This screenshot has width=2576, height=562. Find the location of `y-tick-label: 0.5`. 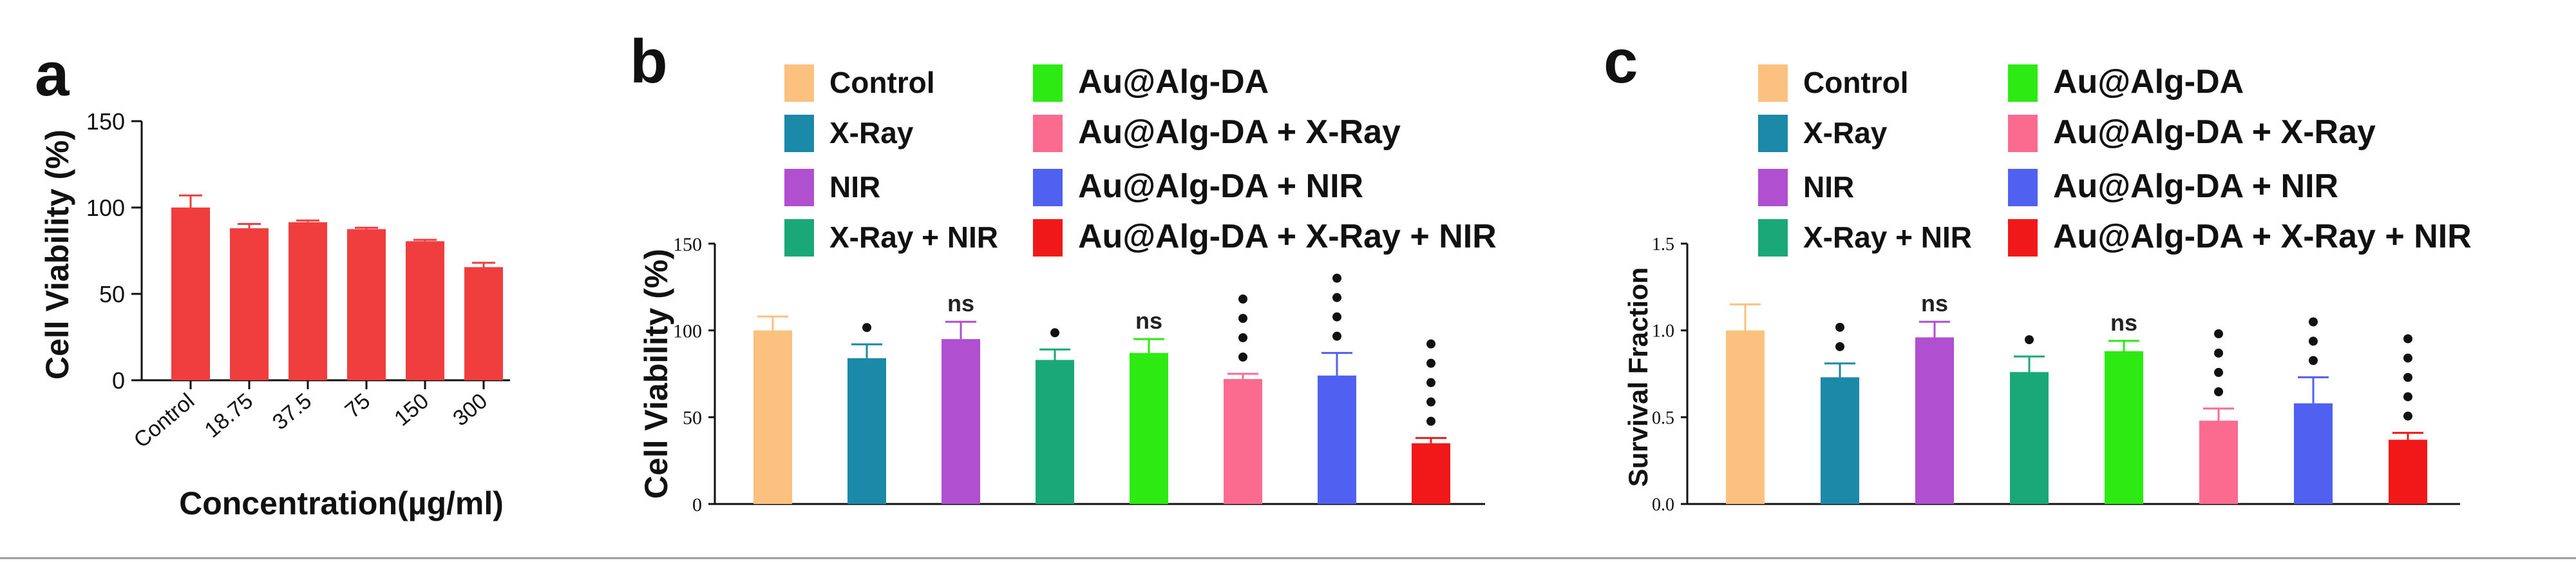

y-tick-label: 0.5 is located at coordinates (1663, 418).